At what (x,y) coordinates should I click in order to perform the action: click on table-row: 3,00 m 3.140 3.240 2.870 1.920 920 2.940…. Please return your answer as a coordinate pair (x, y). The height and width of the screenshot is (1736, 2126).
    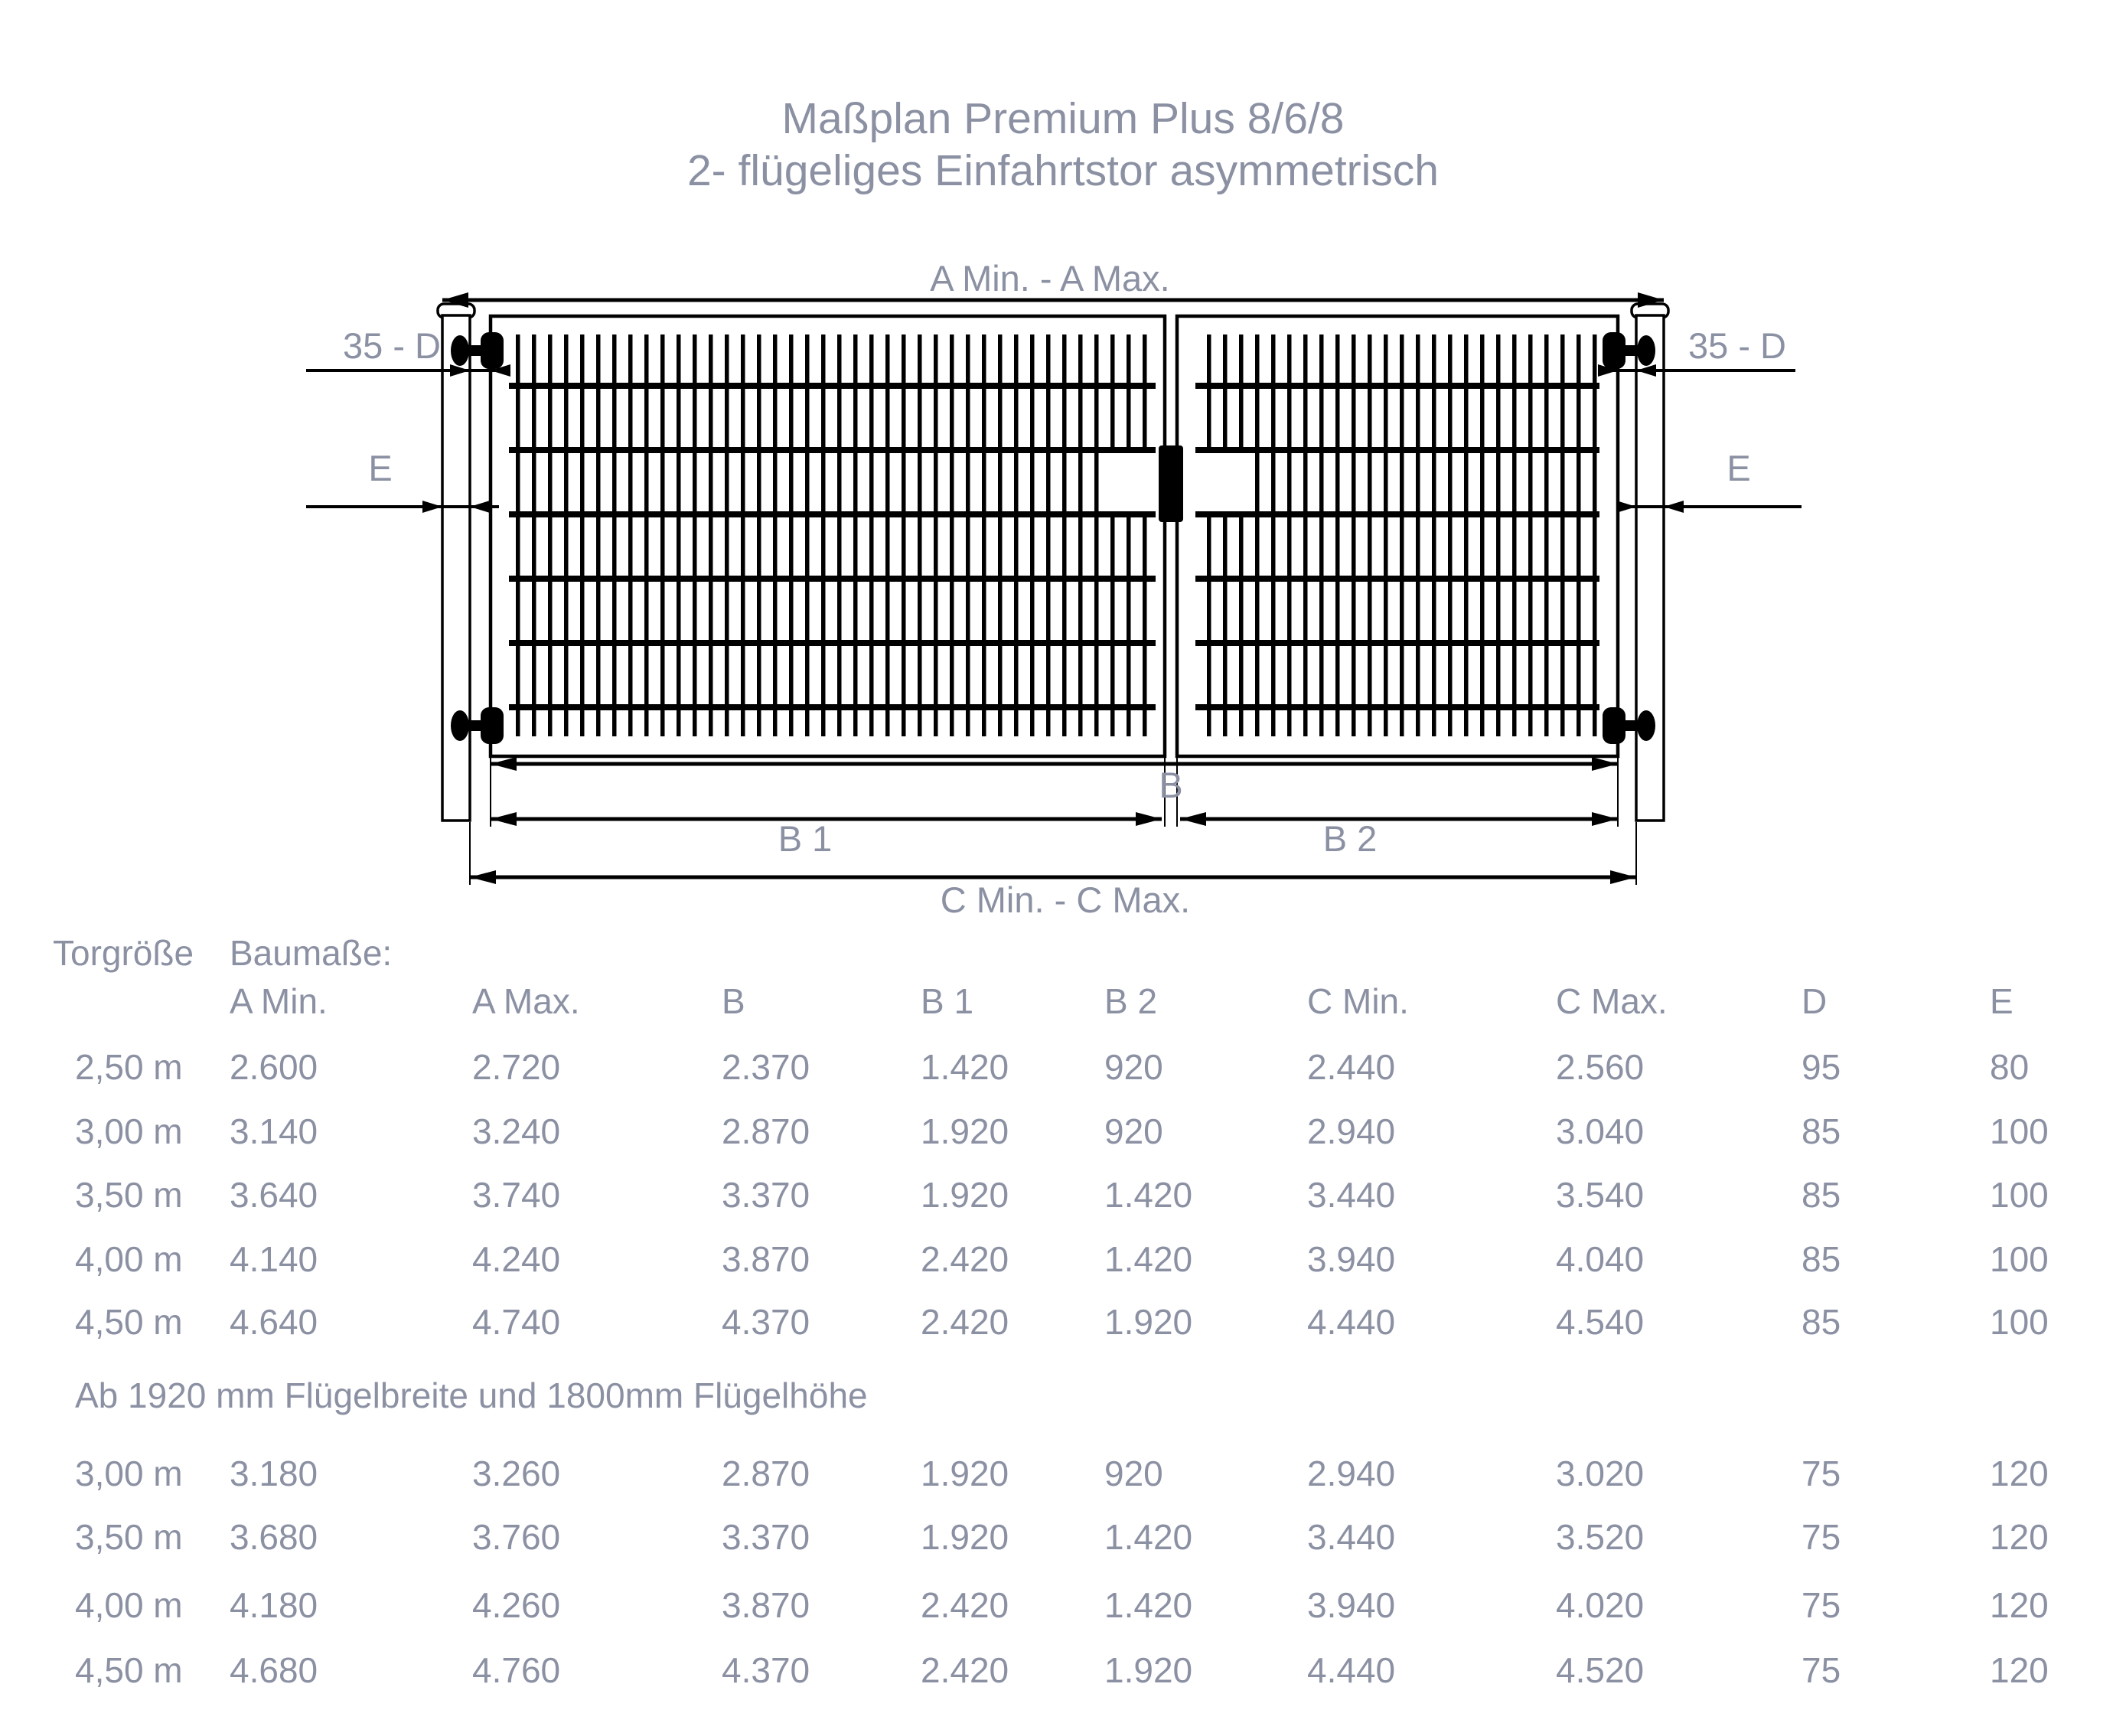
    Looking at the image, I should click on (1063, 1134).